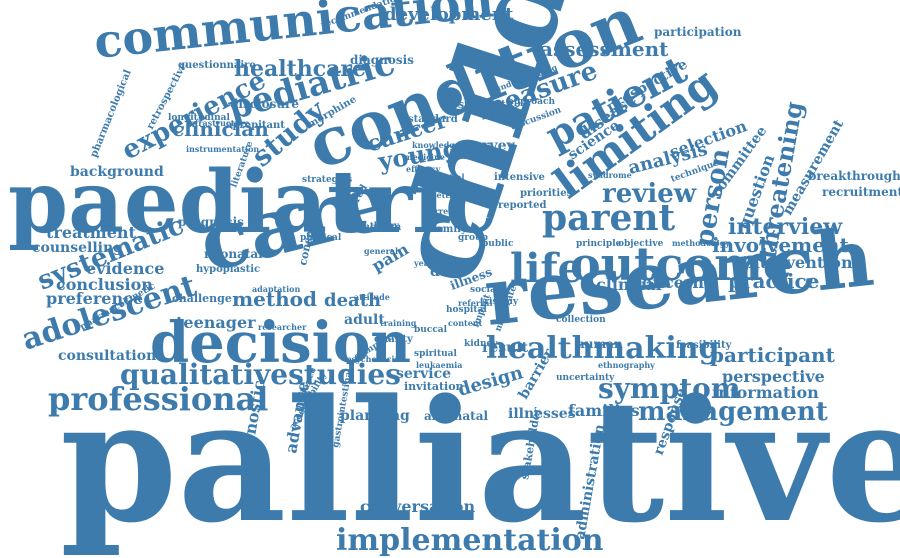  Describe the element at coordinates (531, 102) in the screenshot. I see `cloud-word-approach: approach` at that location.